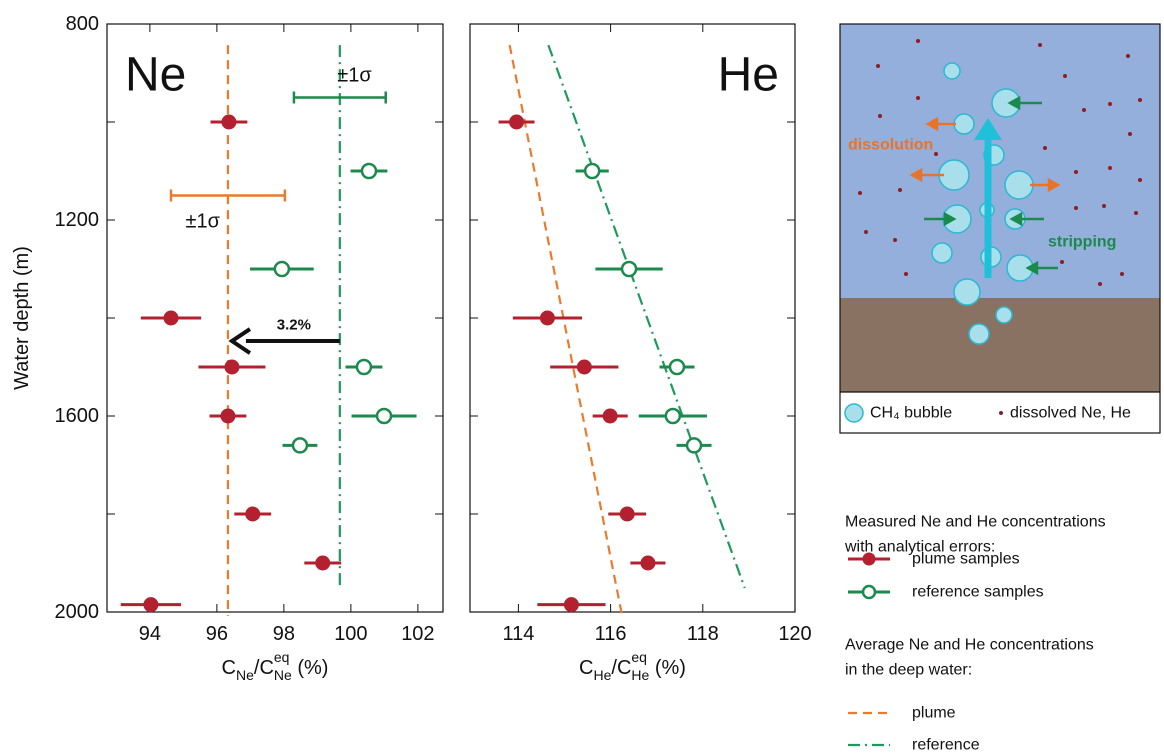 The height and width of the screenshot is (755, 1164). Describe the element at coordinates (77, 612) in the screenshot. I see `y-tick-label: 2000` at that location.